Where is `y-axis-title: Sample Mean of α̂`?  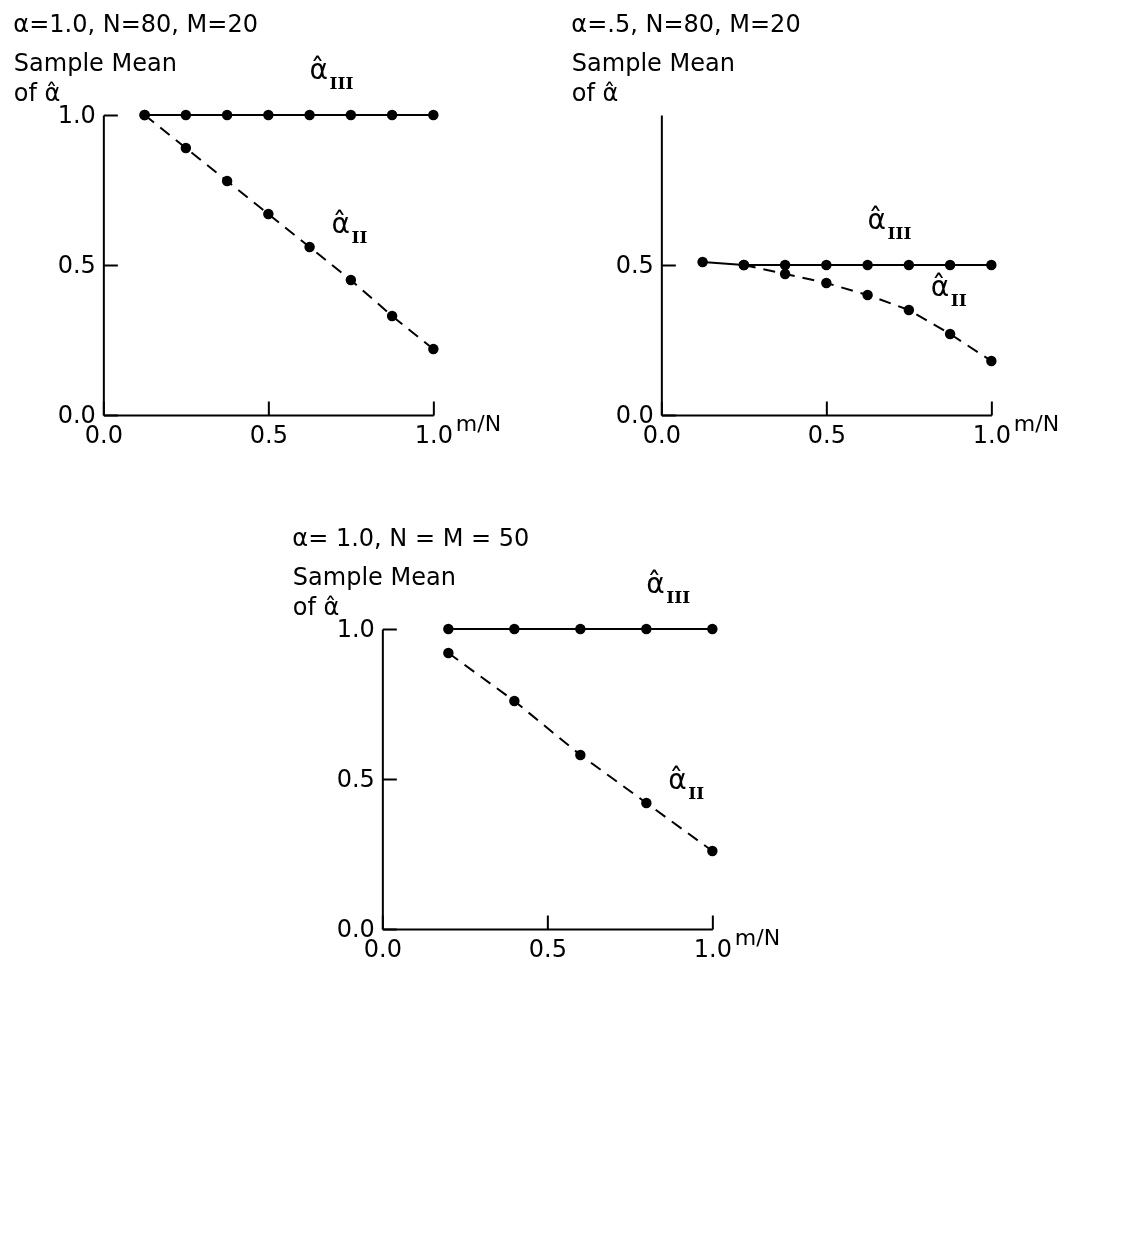
y-axis-title: Sample Mean of α̂ is located at coordinates (653, 77).